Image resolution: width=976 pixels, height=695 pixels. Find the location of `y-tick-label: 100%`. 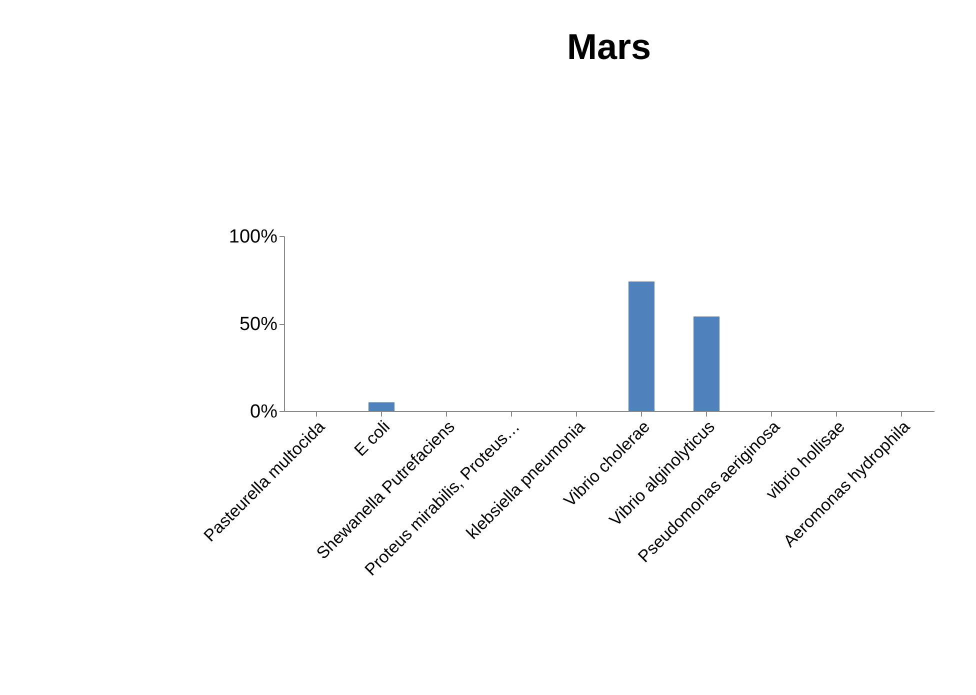

y-tick-label: 100% is located at coordinates (253, 237).